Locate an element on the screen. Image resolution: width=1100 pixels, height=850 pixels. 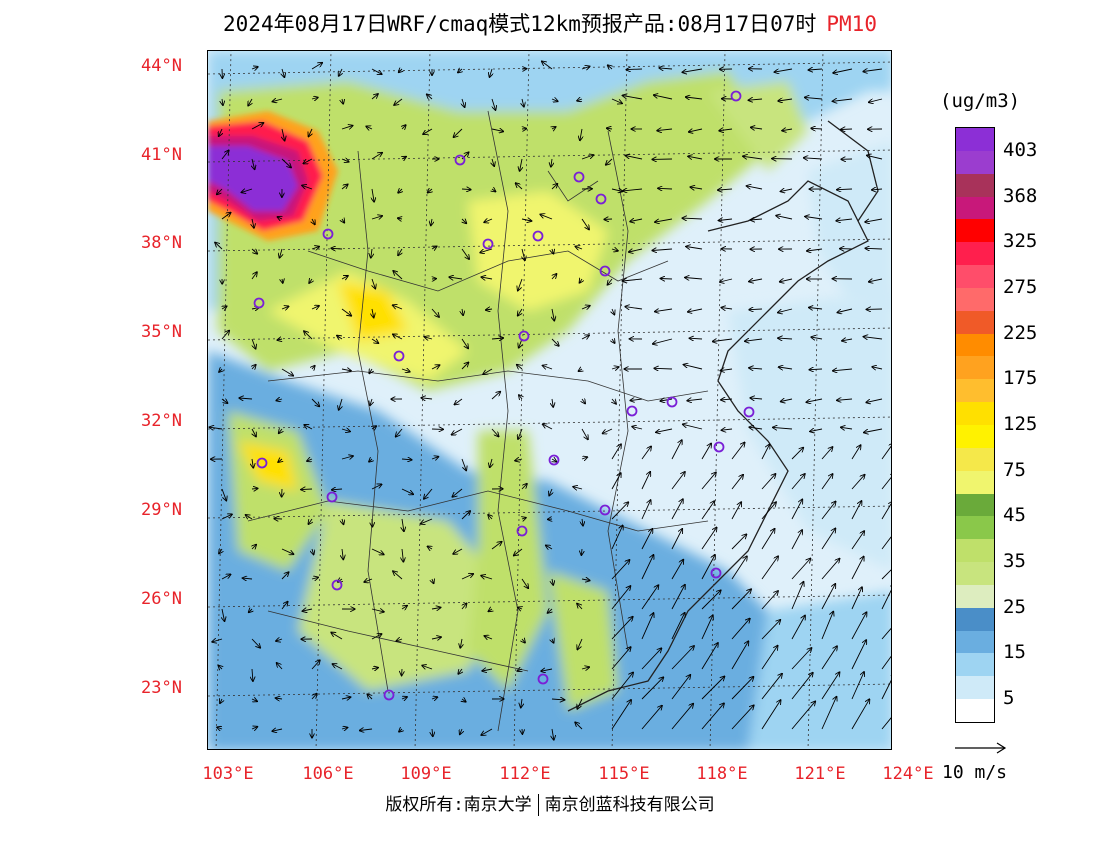
colorbar-label: 75 is located at coordinates (1014, 469).